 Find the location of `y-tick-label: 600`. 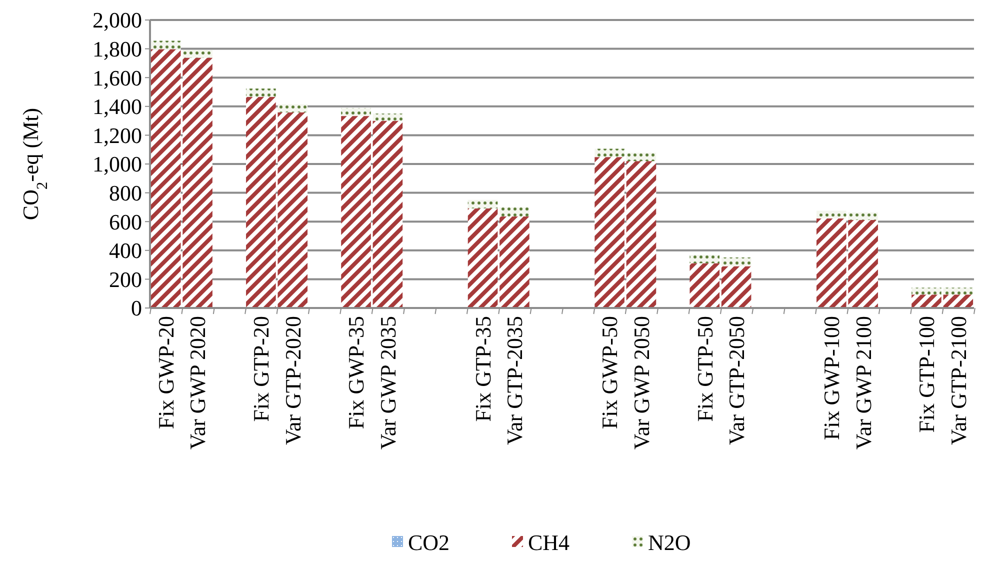

y-tick-label: 600 is located at coordinates (125, 221).